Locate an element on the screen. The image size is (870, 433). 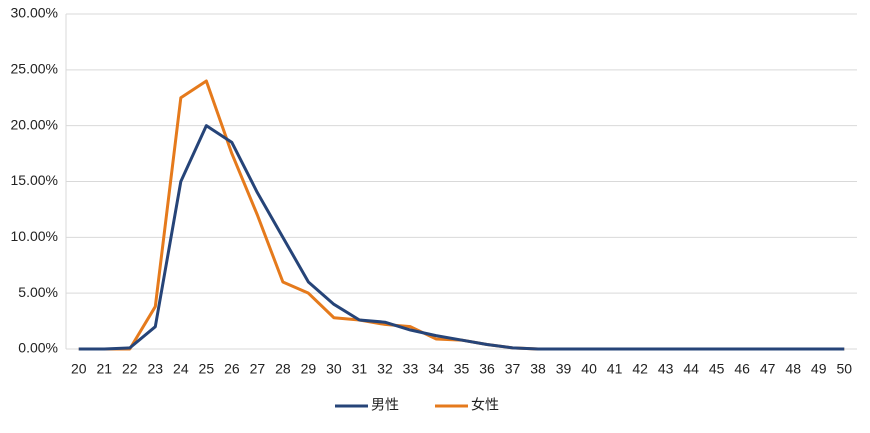
x-tick-label: 29 is located at coordinates (309, 369).